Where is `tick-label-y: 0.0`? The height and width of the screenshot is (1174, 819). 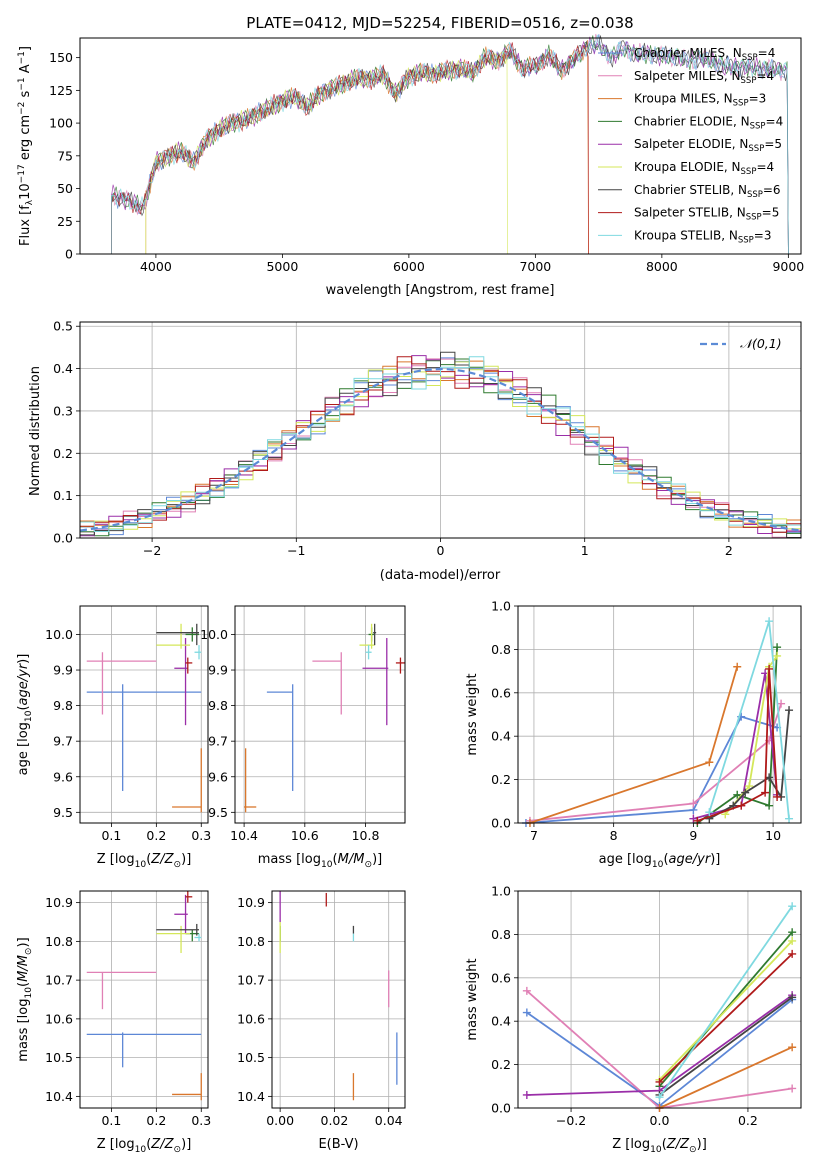
tick-label-y: 0.0 is located at coordinates (501, 823).